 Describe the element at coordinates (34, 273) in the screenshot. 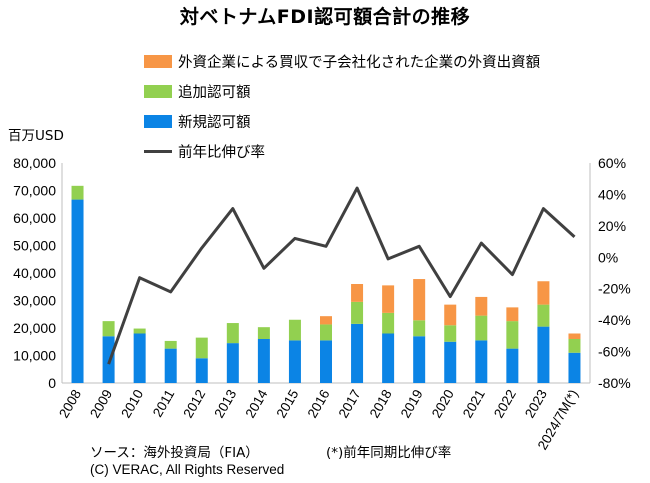

I see `left-axis-tick-label: 40,000` at that location.